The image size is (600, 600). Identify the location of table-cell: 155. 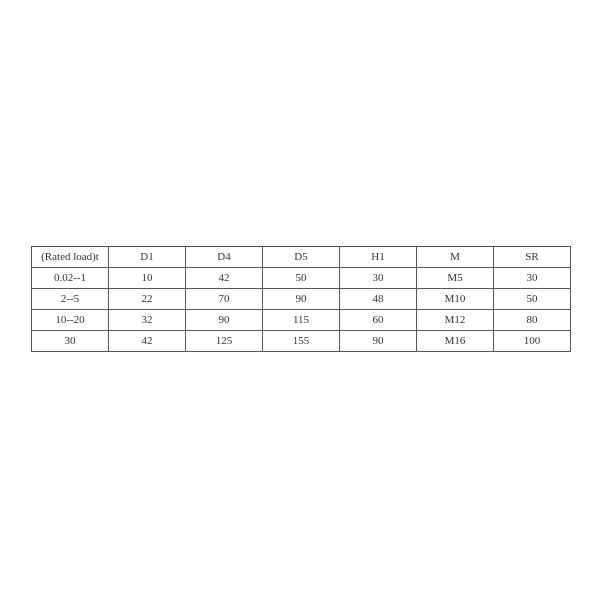
(301, 341).